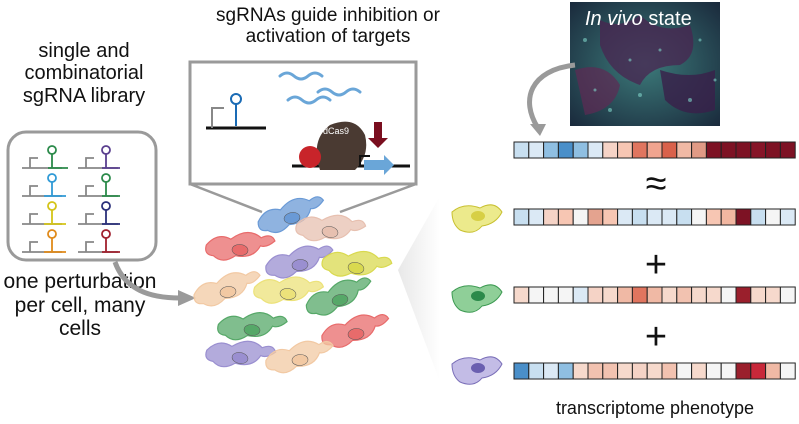  What do you see at coordinates (336, 131) in the screenshot?
I see `dcas9-label: dCas9` at bounding box center [336, 131].